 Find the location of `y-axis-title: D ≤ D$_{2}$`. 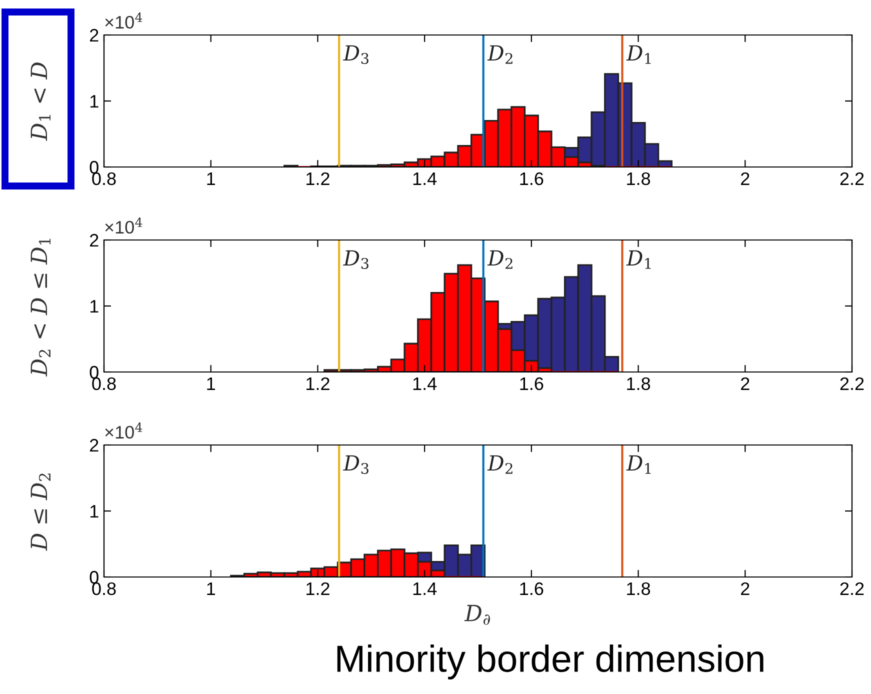

y-axis-title: D ≤ D$_{2}$ is located at coordinates (40, 512).